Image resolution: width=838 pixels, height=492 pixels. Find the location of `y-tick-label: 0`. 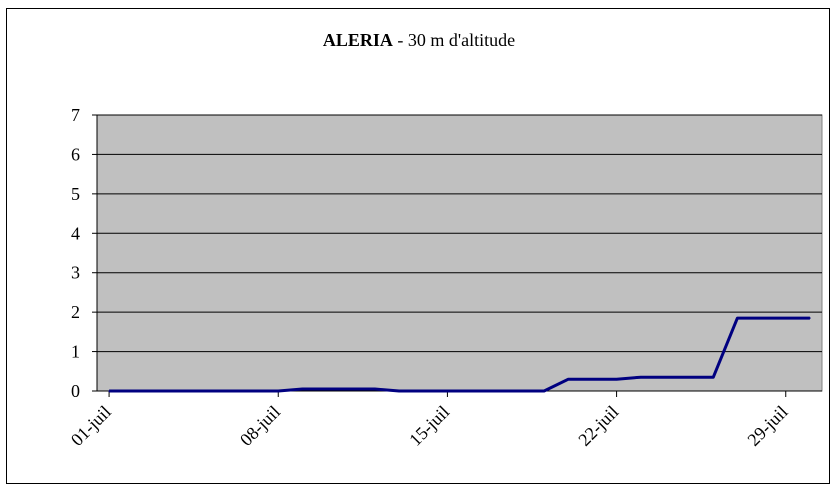

y-tick-label: 0 is located at coordinates (75, 391).